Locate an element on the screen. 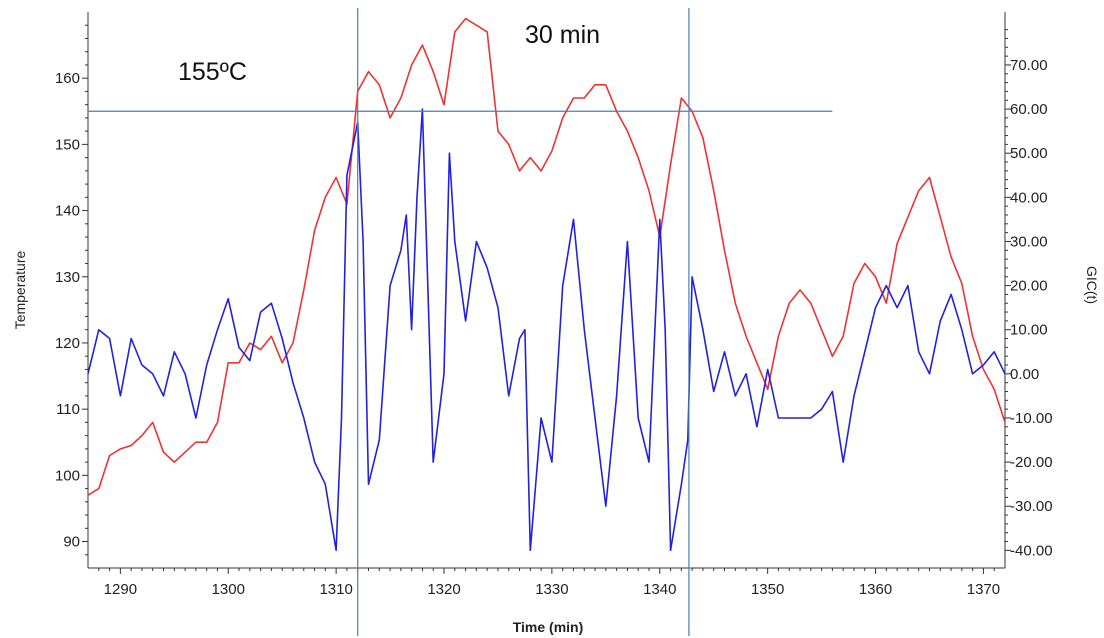 The image size is (1104, 638). x-tick-label: 1370 is located at coordinates (983, 589).